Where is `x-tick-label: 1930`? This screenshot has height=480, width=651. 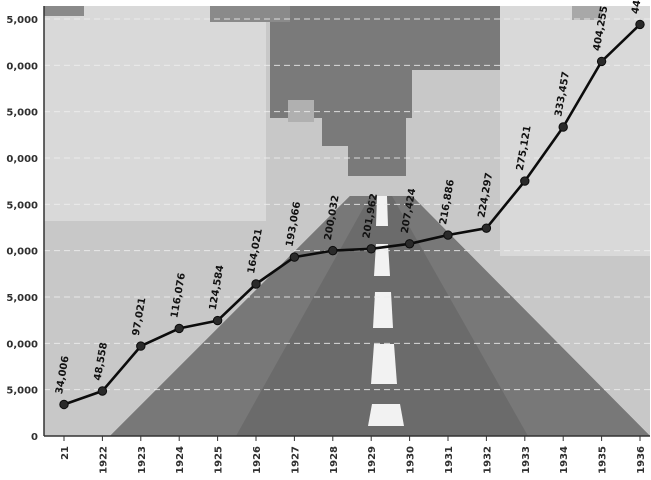 x-tick-label: 1930 is located at coordinates (411, 460).